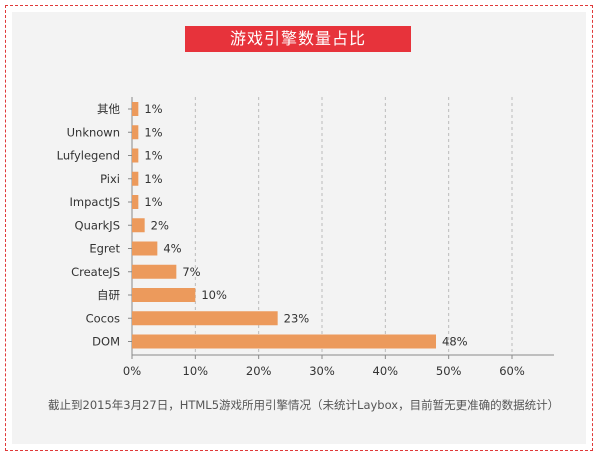 The width and height of the screenshot is (600, 458). What do you see at coordinates (108, 109) in the screenshot?
I see `y-tick-label: 其他` at bounding box center [108, 109].